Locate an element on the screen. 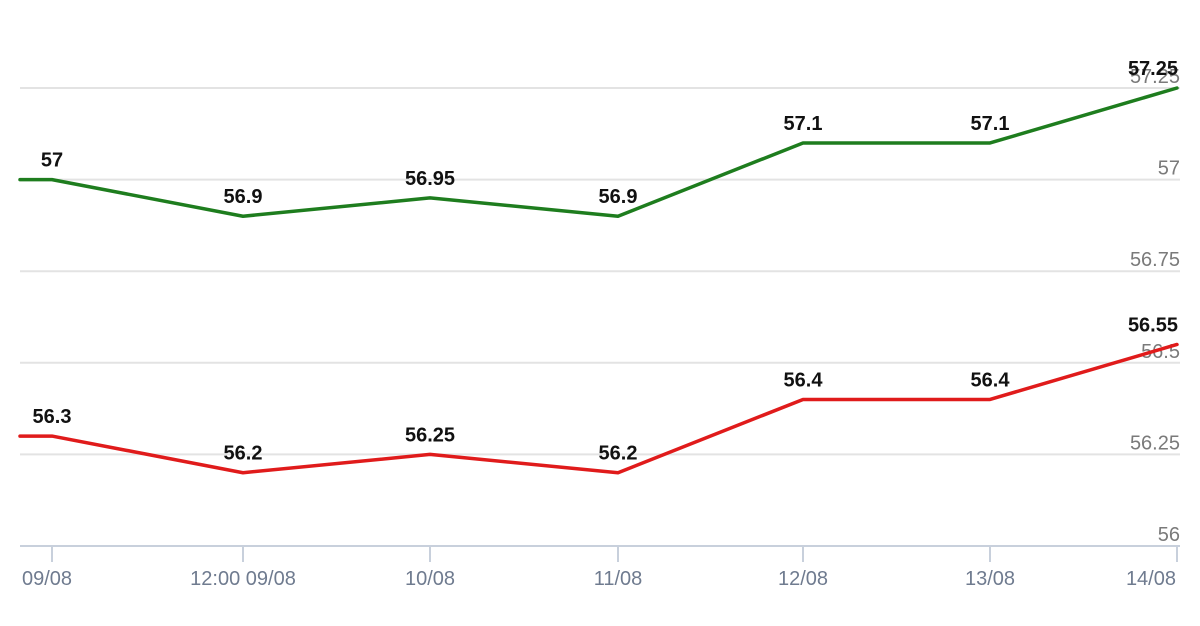 The image size is (1200, 626). data-label: 56.55 is located at coordinates (1153, 325).